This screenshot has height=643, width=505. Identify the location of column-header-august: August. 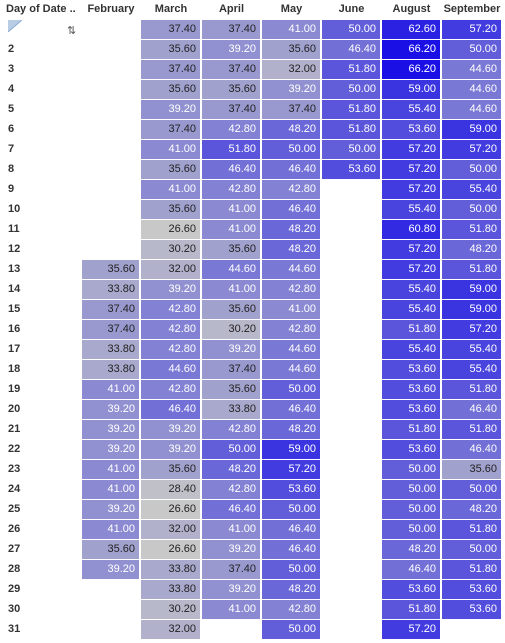
(411, 9).